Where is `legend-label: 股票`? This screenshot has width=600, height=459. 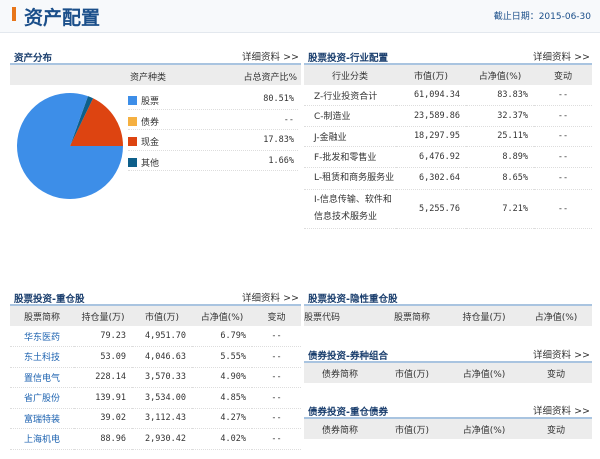
legend-label: 股票 is located at coordinates (150, 102).